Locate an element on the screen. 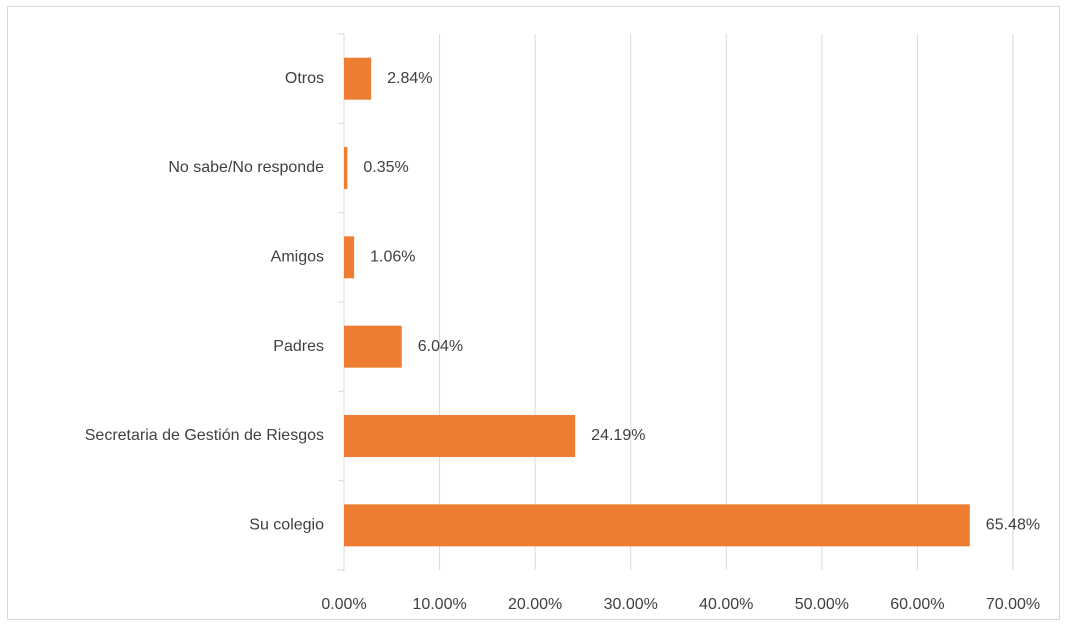 This screenshot has width=1067, height=624. data-label: 1.06% is located at coordinates (392, 257).